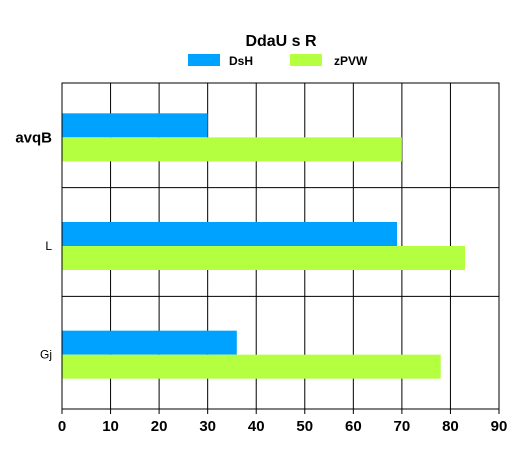  I want to click on bar-zPVW-Gj, so click(251, 366).